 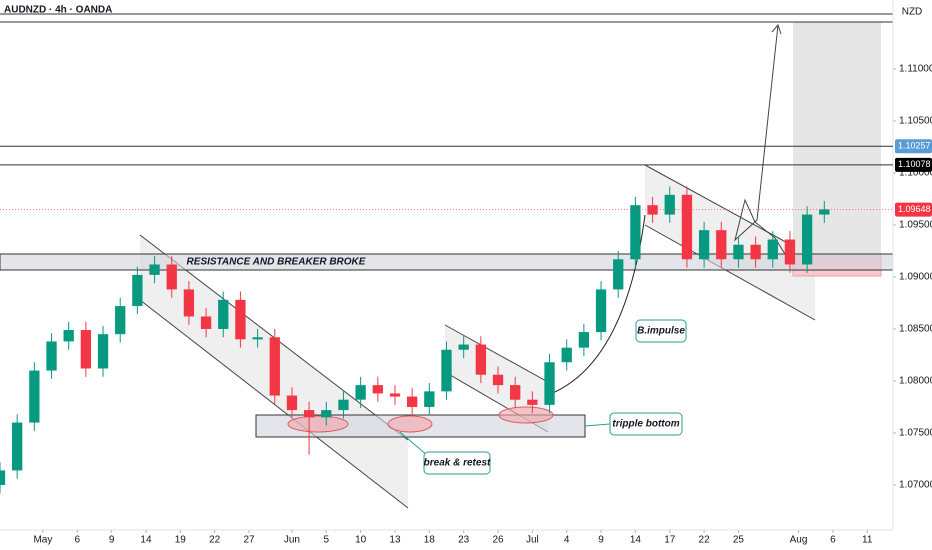 I want to click on x-tick-label: Aug, so click(x=799, y=540).